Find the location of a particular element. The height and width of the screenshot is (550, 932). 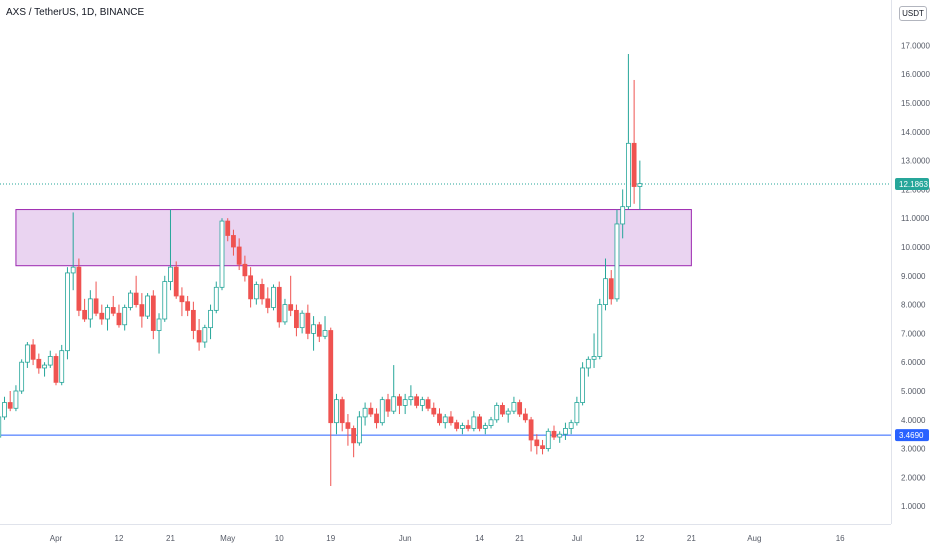

time-tick-label: May is located at coordinates (227, 538).